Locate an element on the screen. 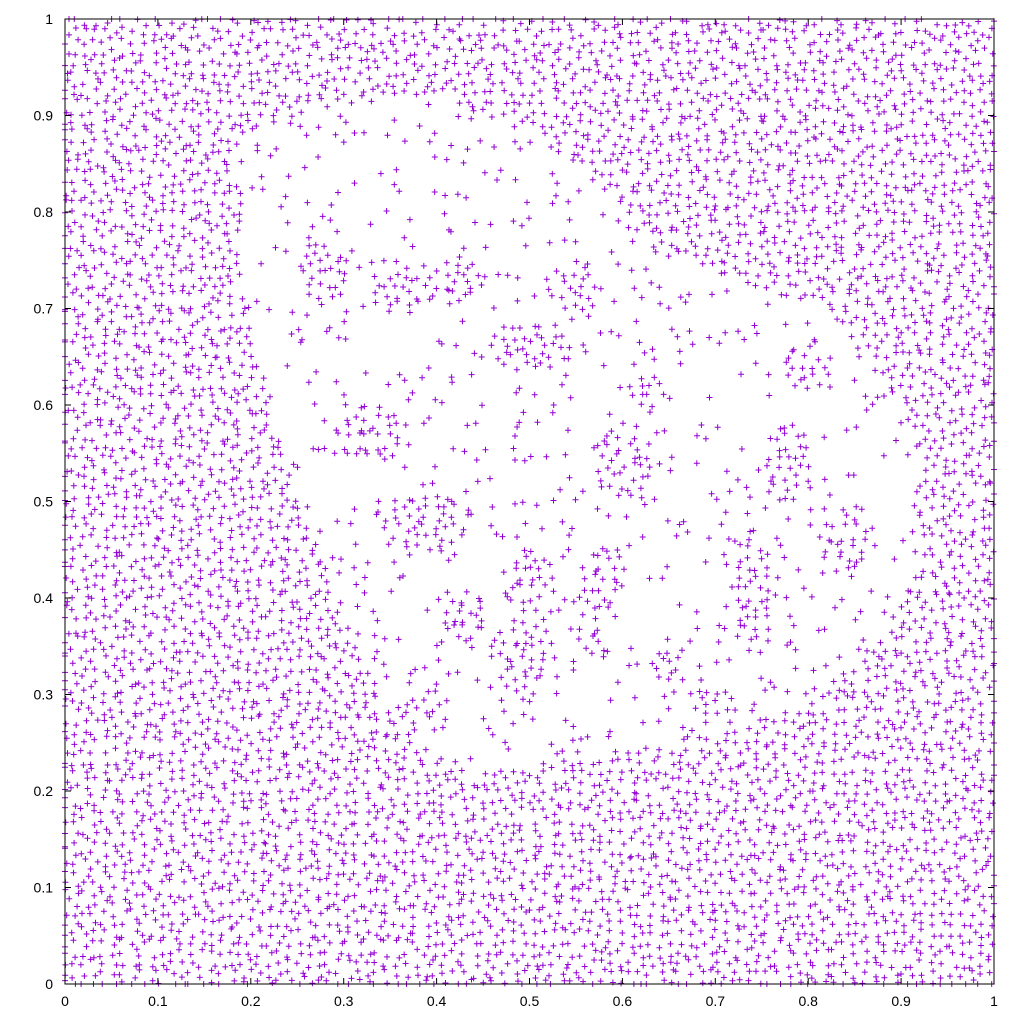 This screenshot has width=1024, height=1024. x-tick-label: 1 is located at coordinates (994, 1001).